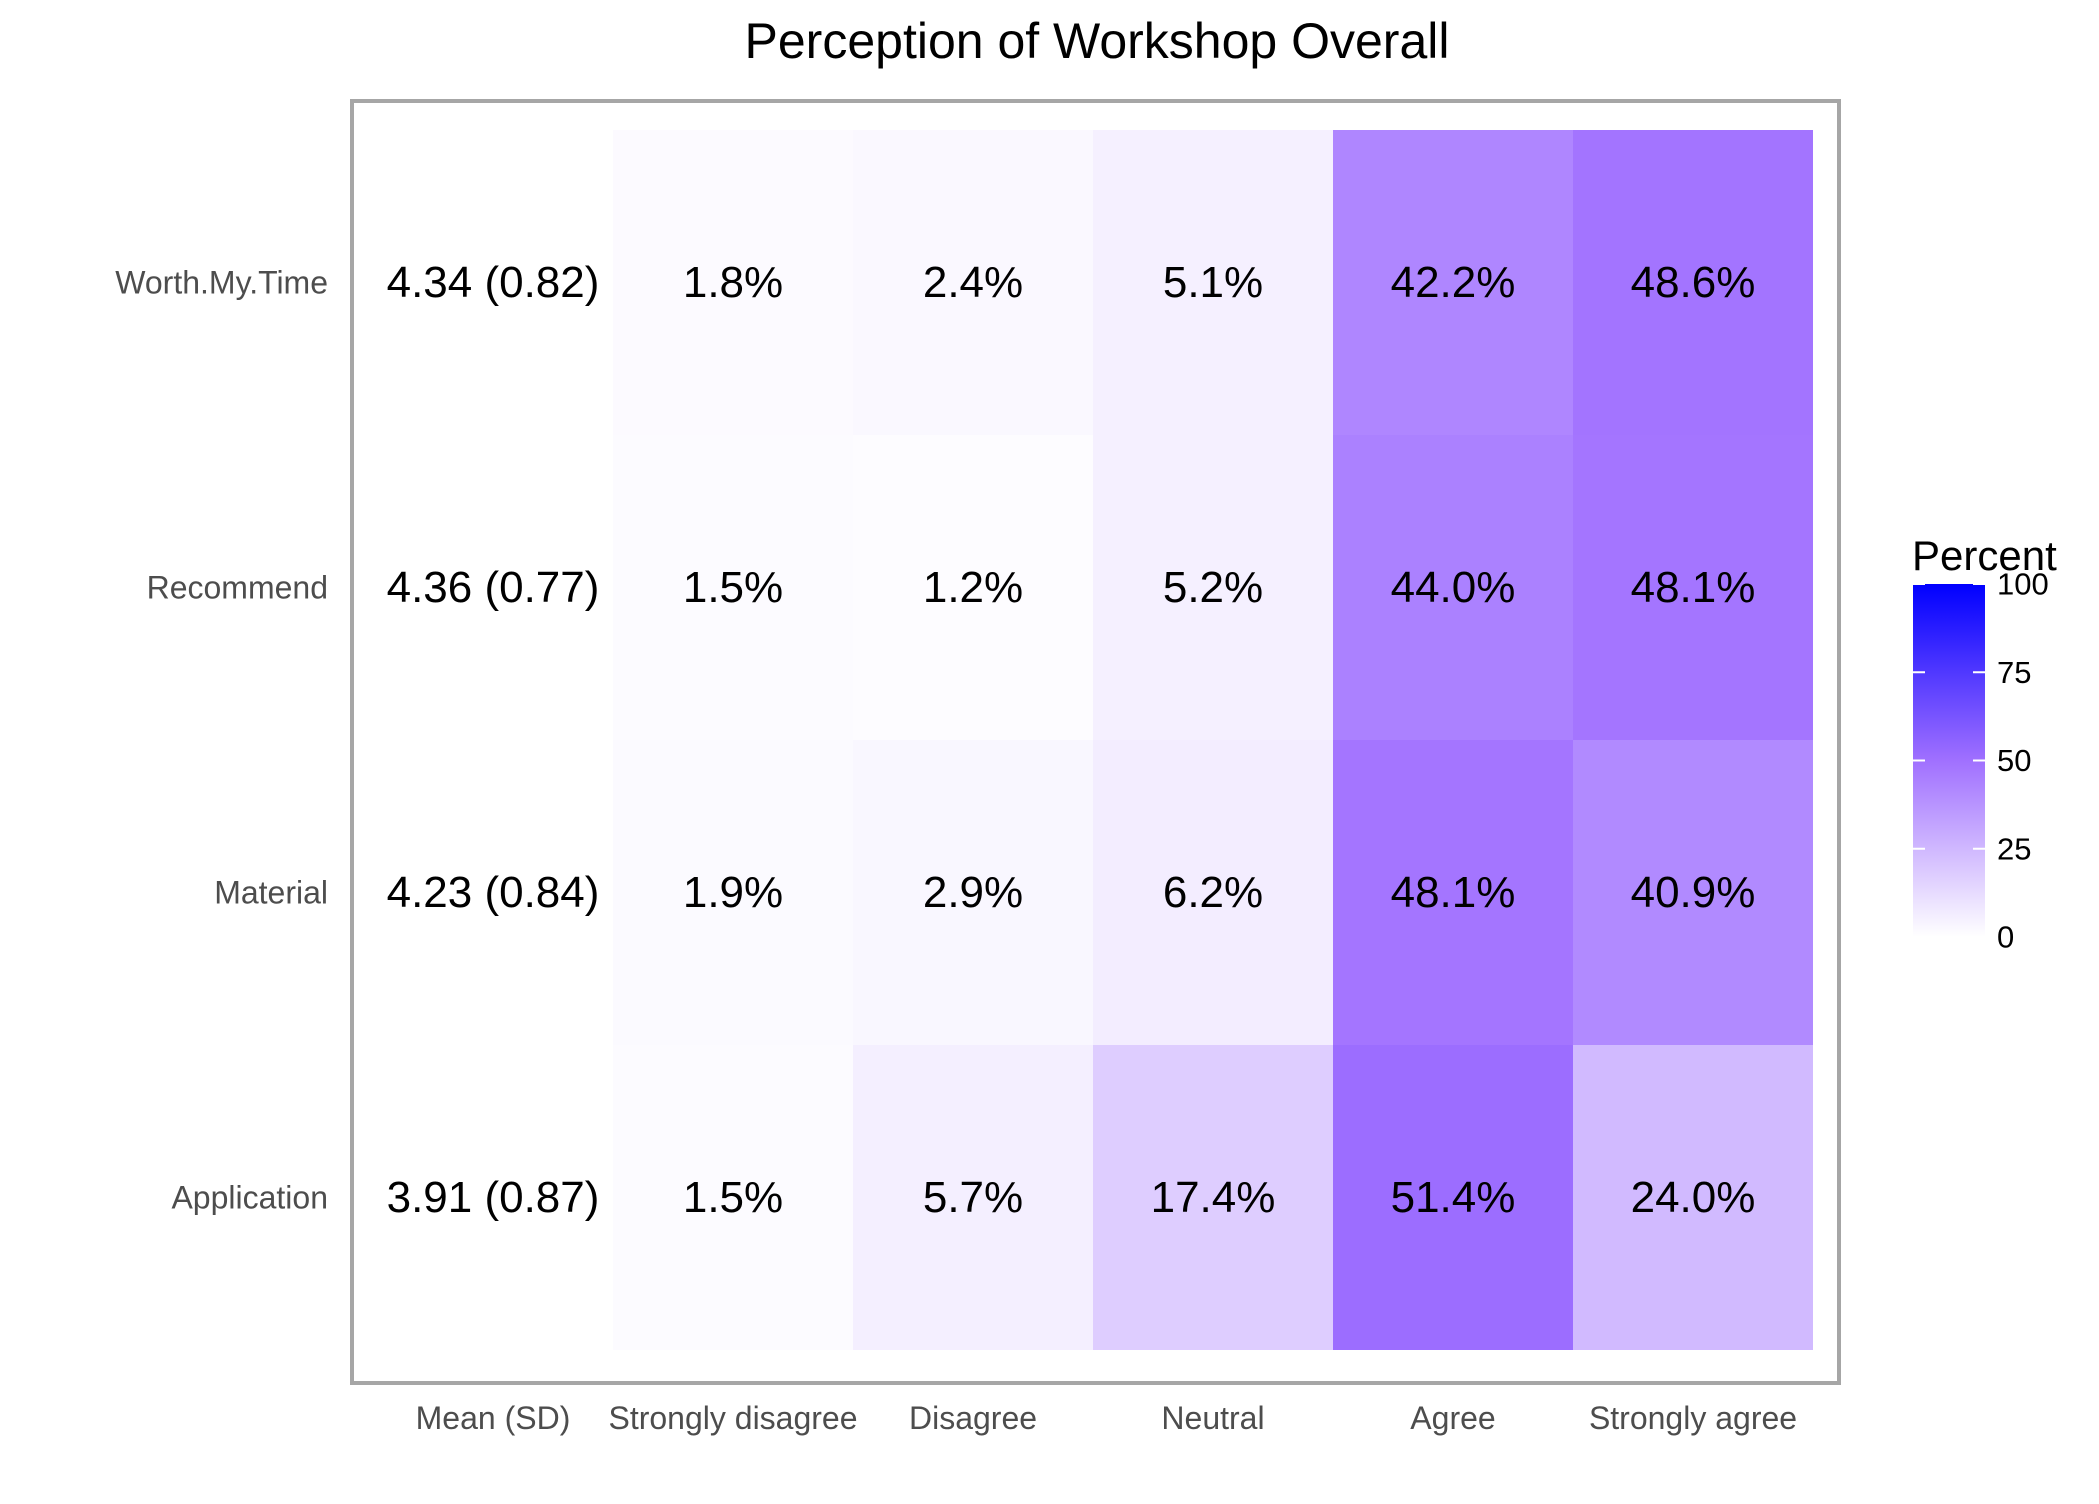 The height and width of the screenshot is (1504, 2099). I want to click on x-tick-label: Strongly disagree, so click(732, 1418).